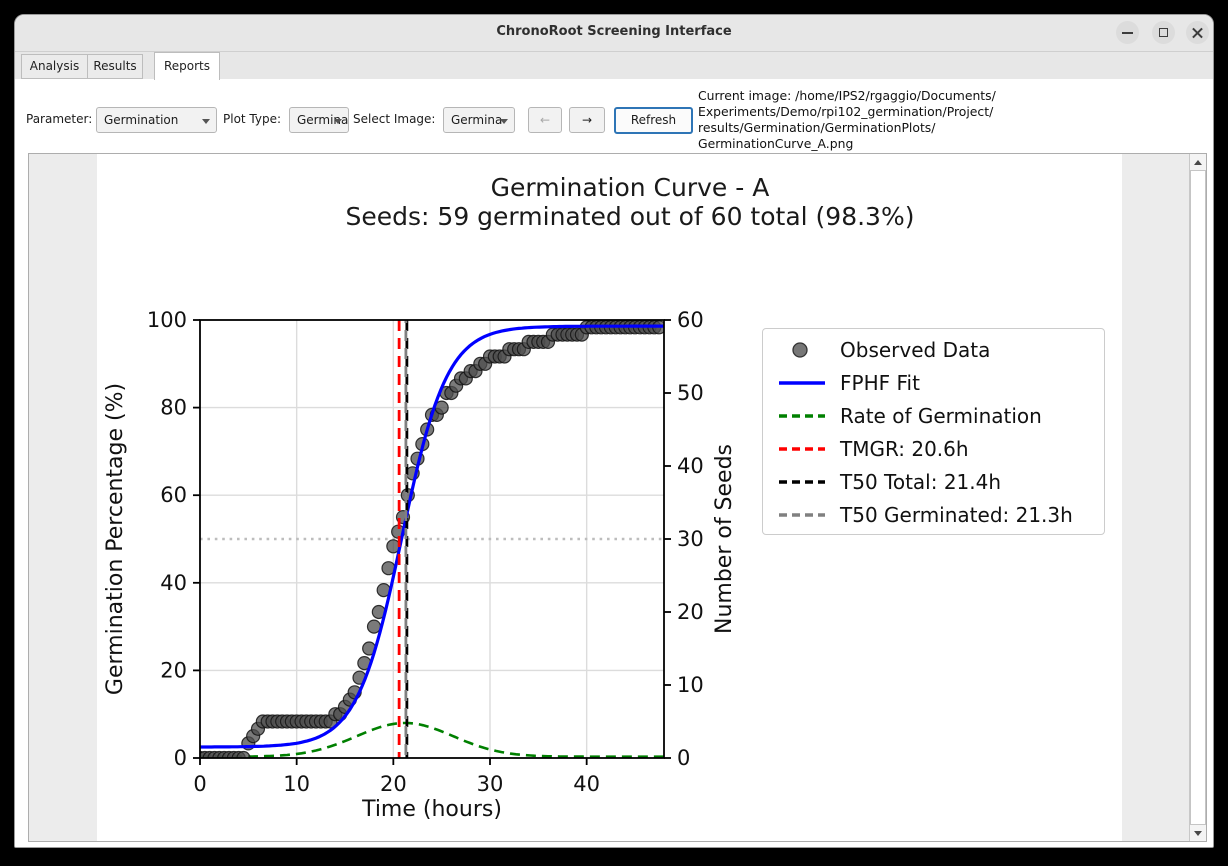  Describe the element at coordinates (690, 393) in the screenshot. I see `svg-text: 50` at that location.